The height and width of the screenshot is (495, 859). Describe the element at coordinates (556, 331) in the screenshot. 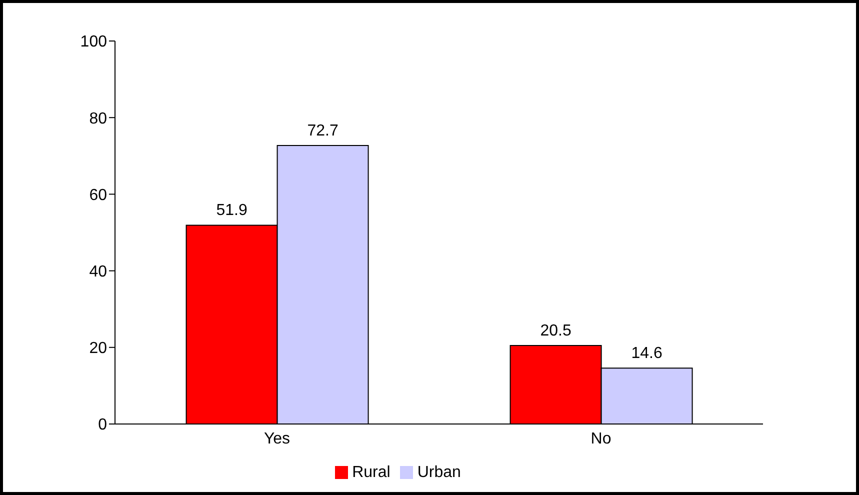

I see `data-label: 20.5` at that location.